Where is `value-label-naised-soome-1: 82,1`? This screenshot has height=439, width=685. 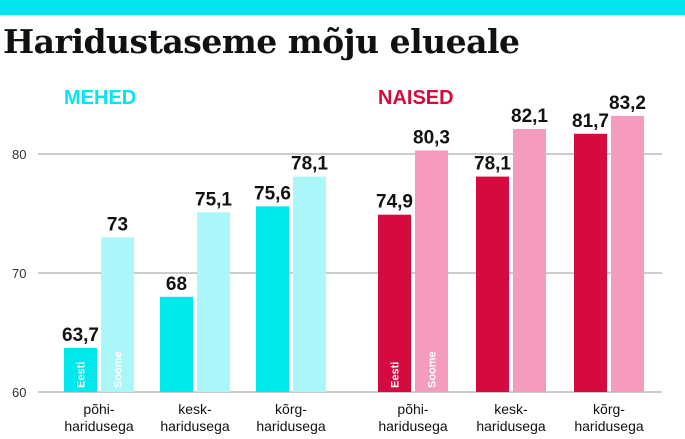 value-label-naised-soome-1: 82,1 is located at coordinates (529, 116).